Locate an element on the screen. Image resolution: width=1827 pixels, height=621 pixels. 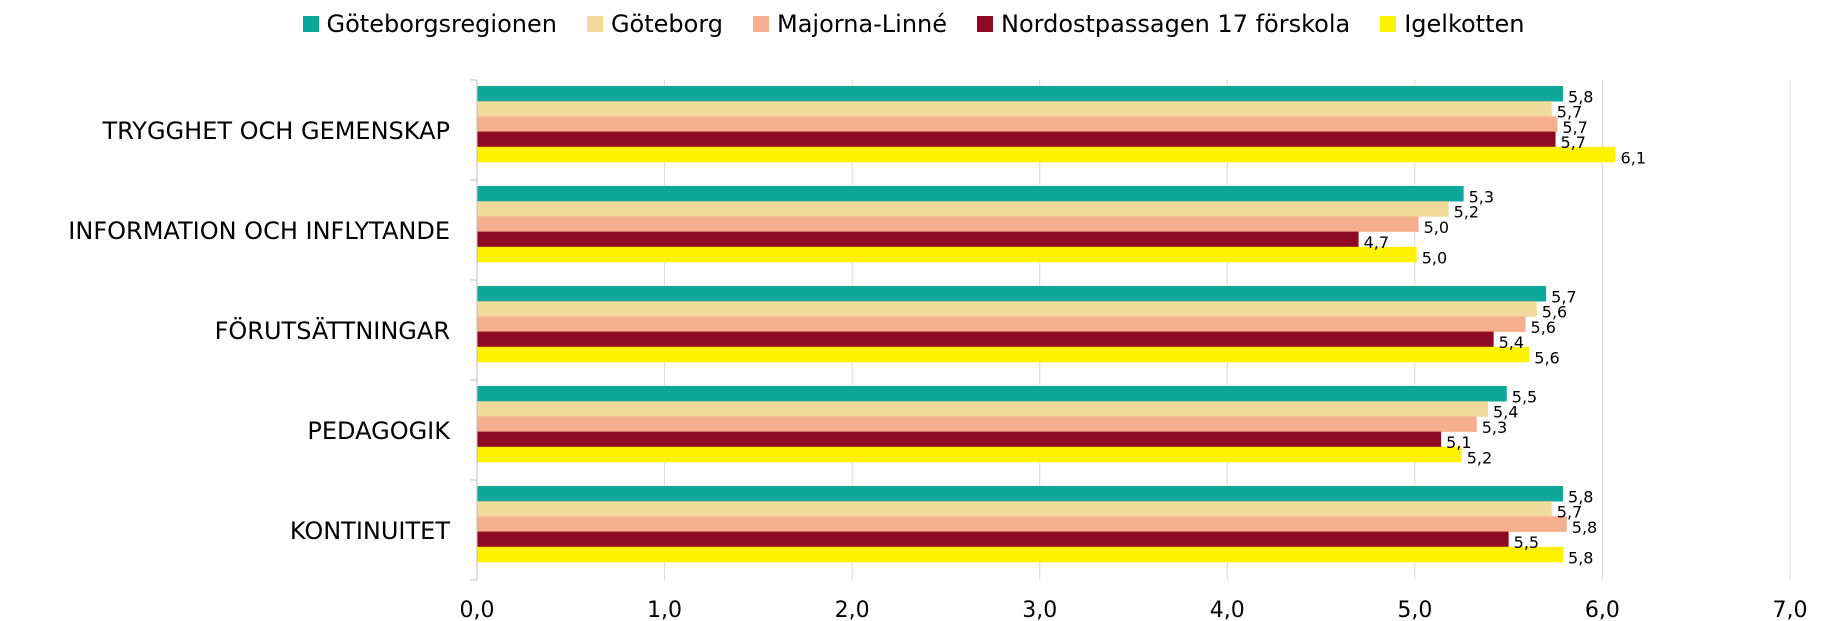
x-tick-label: 2,0 is located at coordinates (852, 609).